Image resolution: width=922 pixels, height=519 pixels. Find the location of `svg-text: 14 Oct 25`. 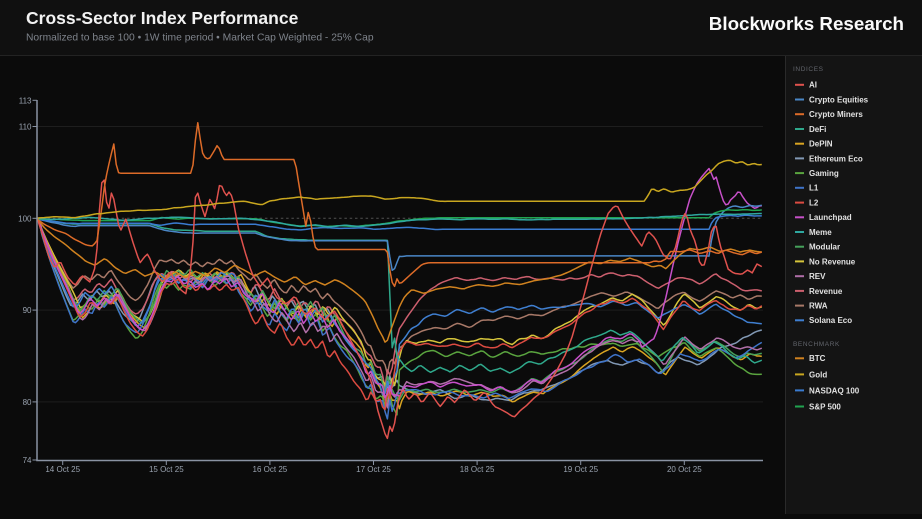

svg-text: 14 Oct 25 is located at coordinates (62, 469).